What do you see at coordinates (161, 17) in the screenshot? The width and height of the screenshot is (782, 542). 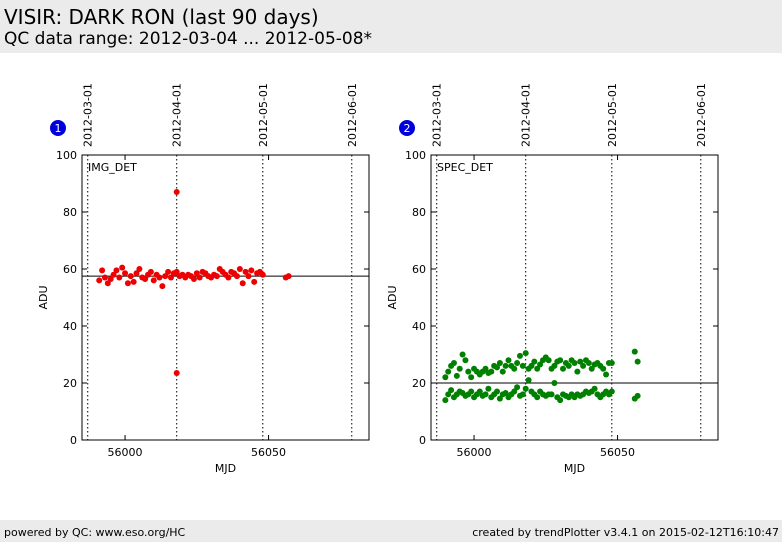 I see `page-title: VISIR: DARK RON (last 90 days)` at bounding box center [161, 17].